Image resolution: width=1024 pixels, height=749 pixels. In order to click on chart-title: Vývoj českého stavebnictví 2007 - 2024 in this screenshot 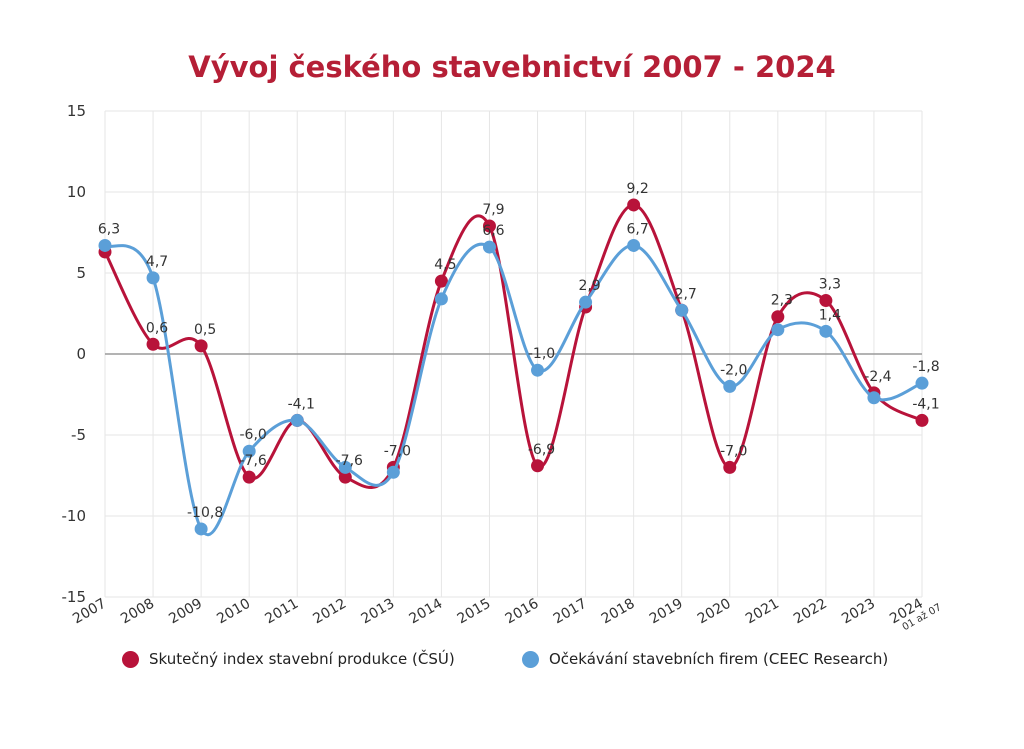, I will do `click(512, 67)`.